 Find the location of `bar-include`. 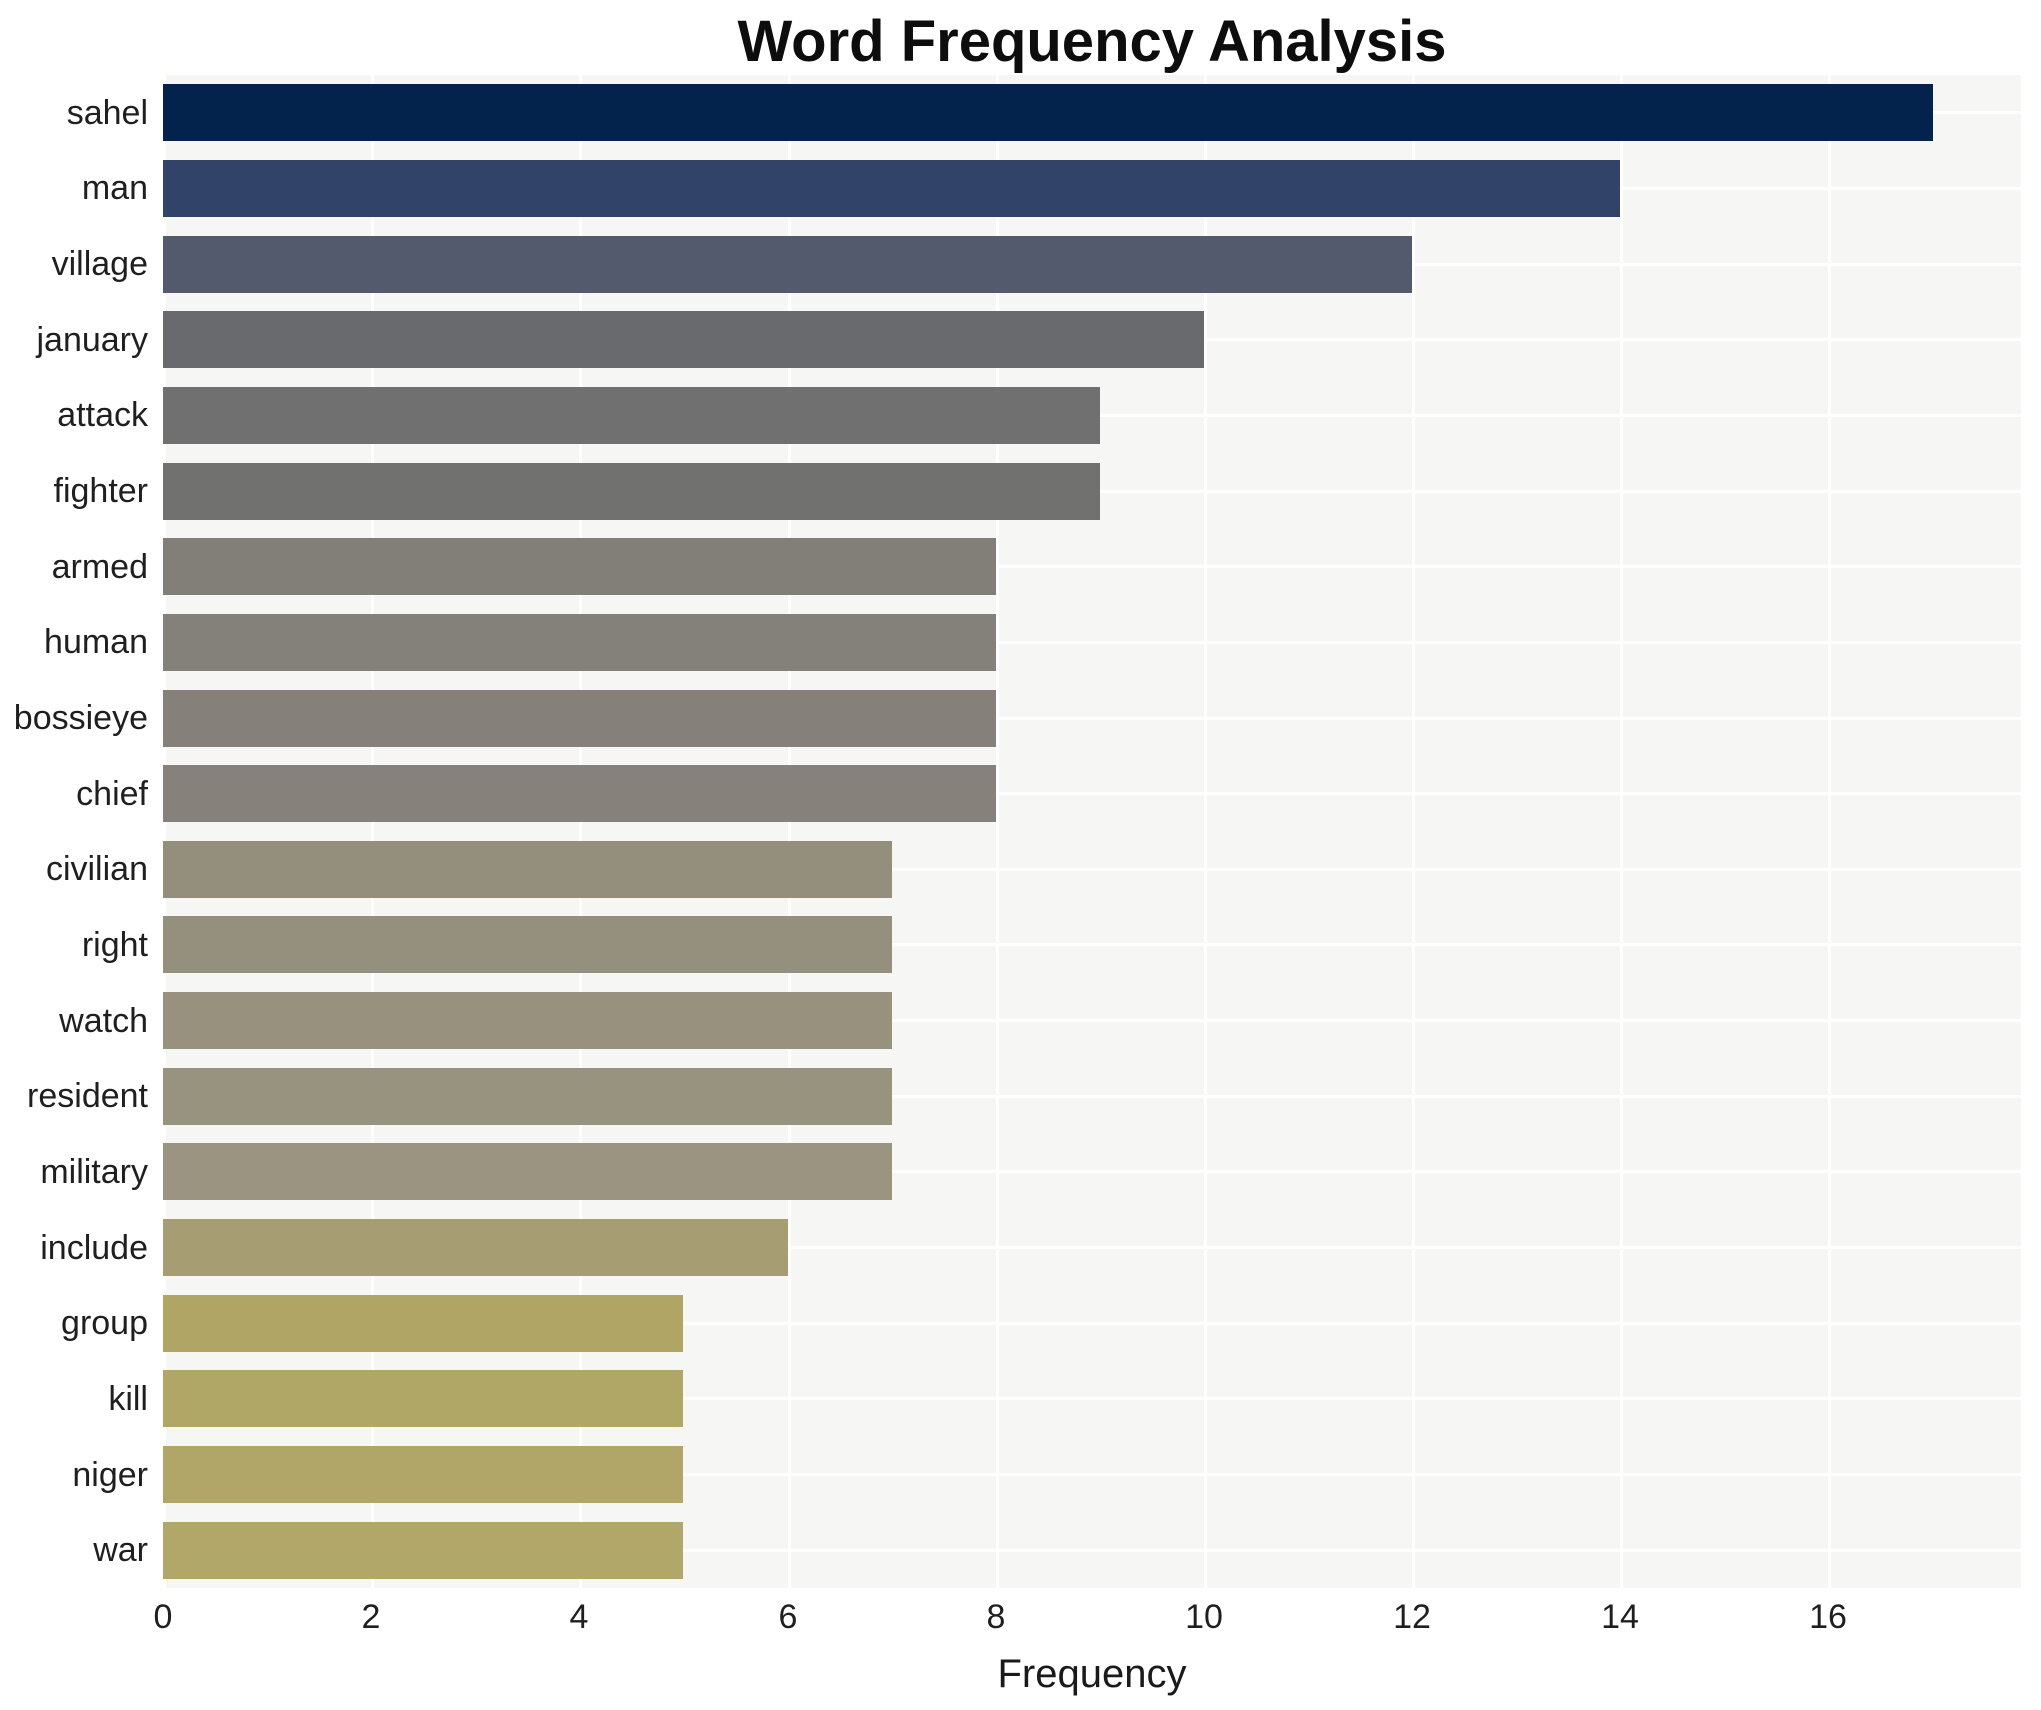

bar-include is located at coordinates (475, 1247).